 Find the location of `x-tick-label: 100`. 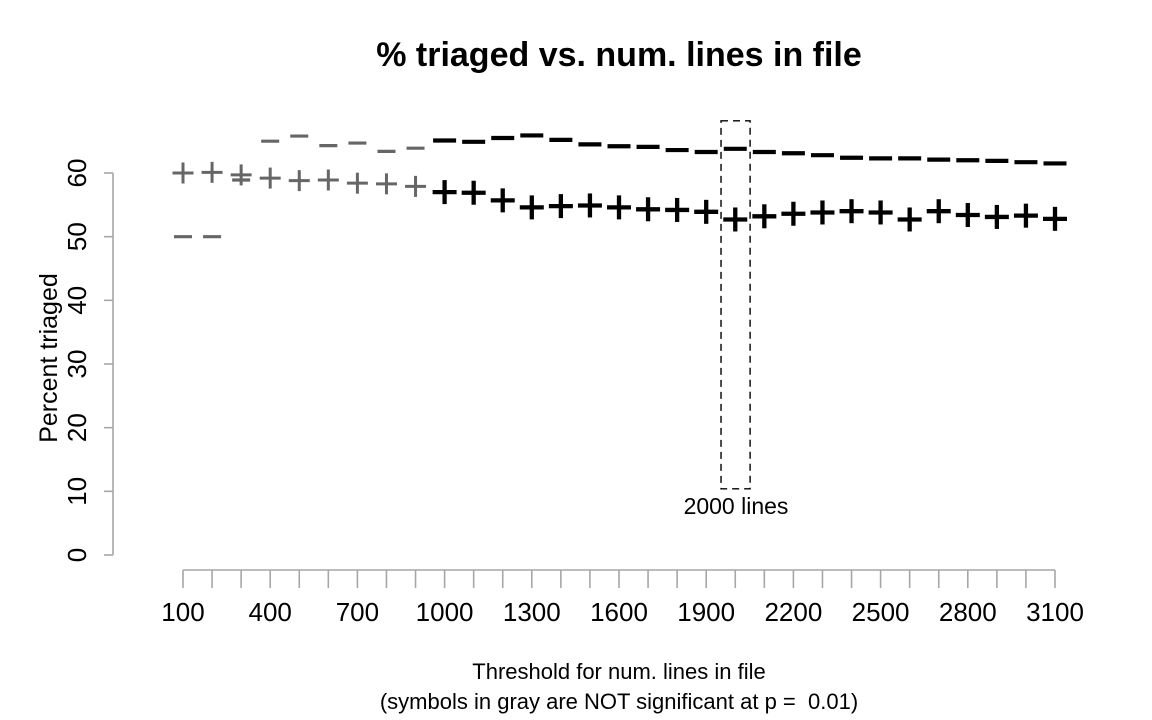

x-tick-label: 100 is located at coordinates (182, 612).